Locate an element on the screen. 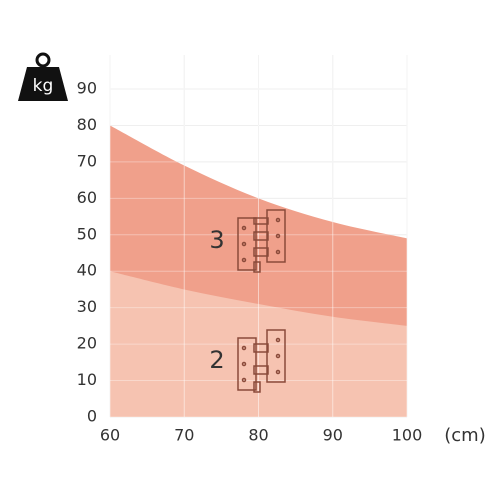  x-tick-label: 80 is located at coordinates (258, 435).